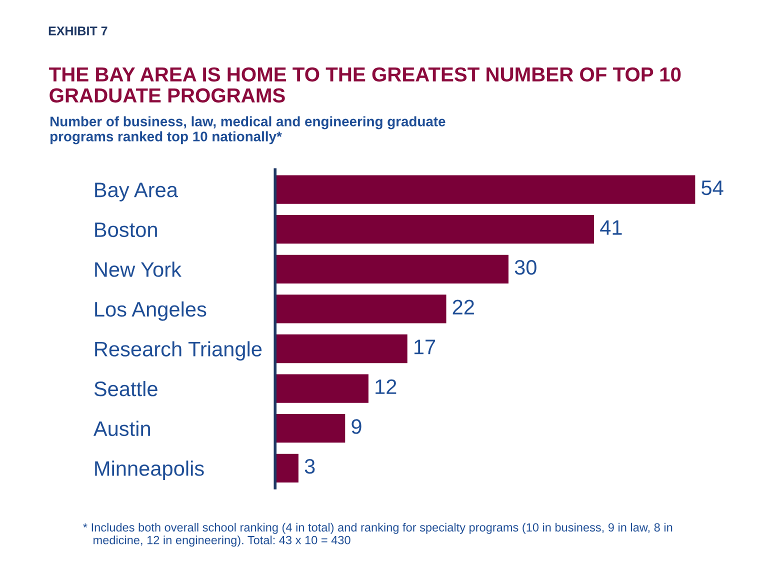 The height and width of the screenshot is (581, 775). What do you see at coordinates (178, 351) in the screenshot?
I see `y-tick-label: Research Triangle` at bounding box center [178, 351].